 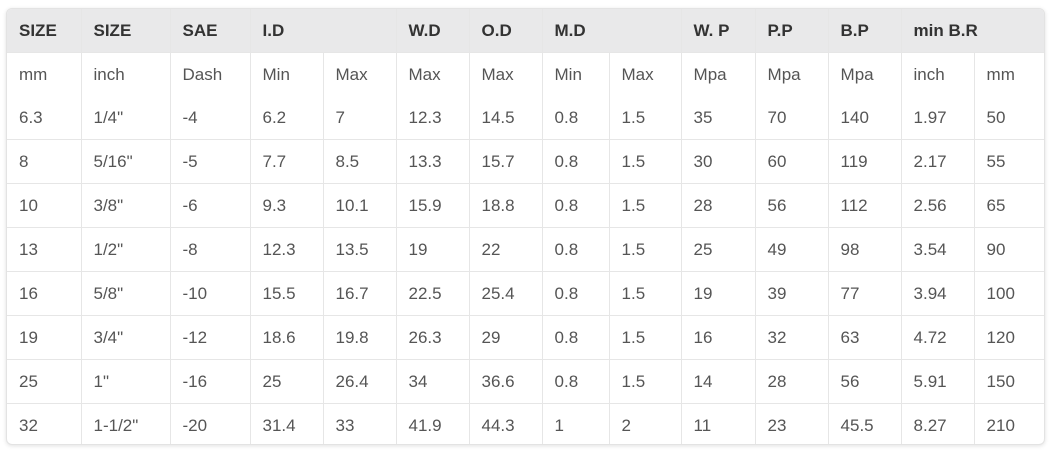 I want to click on table-cell: 63, so click(x=865, y=337).